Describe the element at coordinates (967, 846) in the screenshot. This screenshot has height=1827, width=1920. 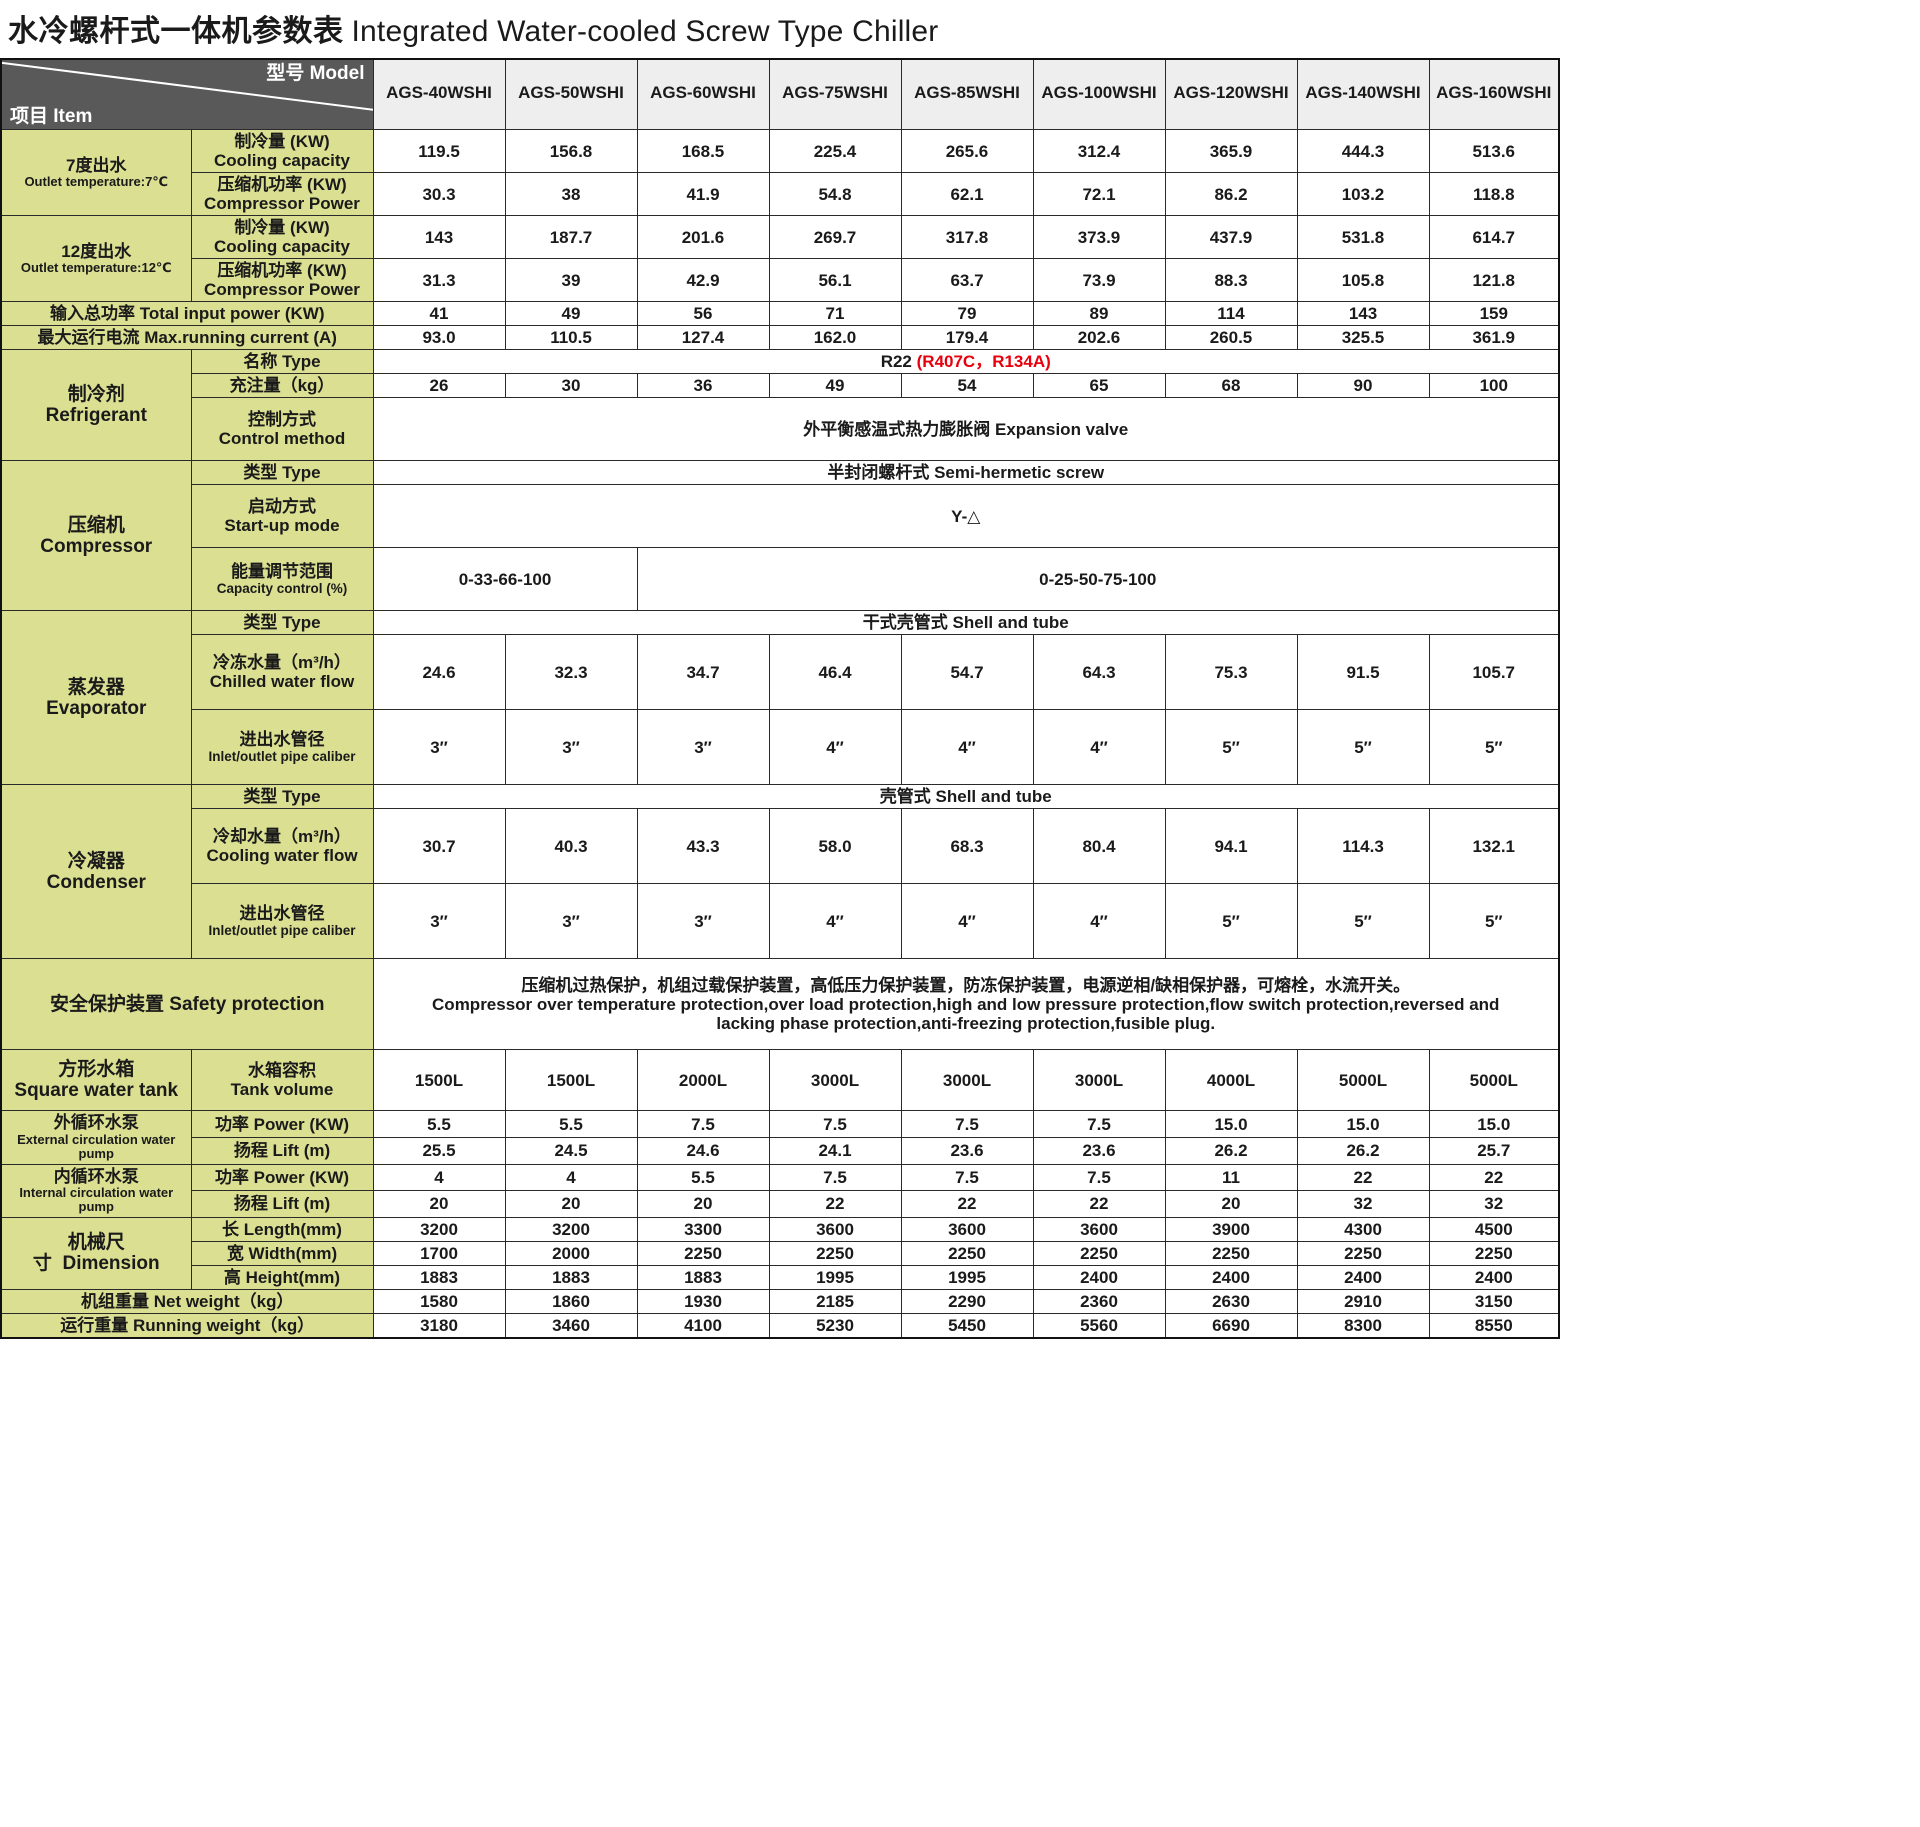
I see `cell-value: 68.3` at that location.